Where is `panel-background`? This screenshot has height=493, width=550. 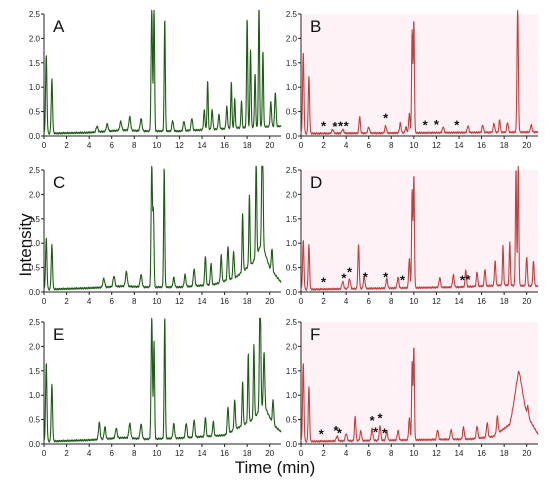 panel-background is located at coordinates (420, 75).